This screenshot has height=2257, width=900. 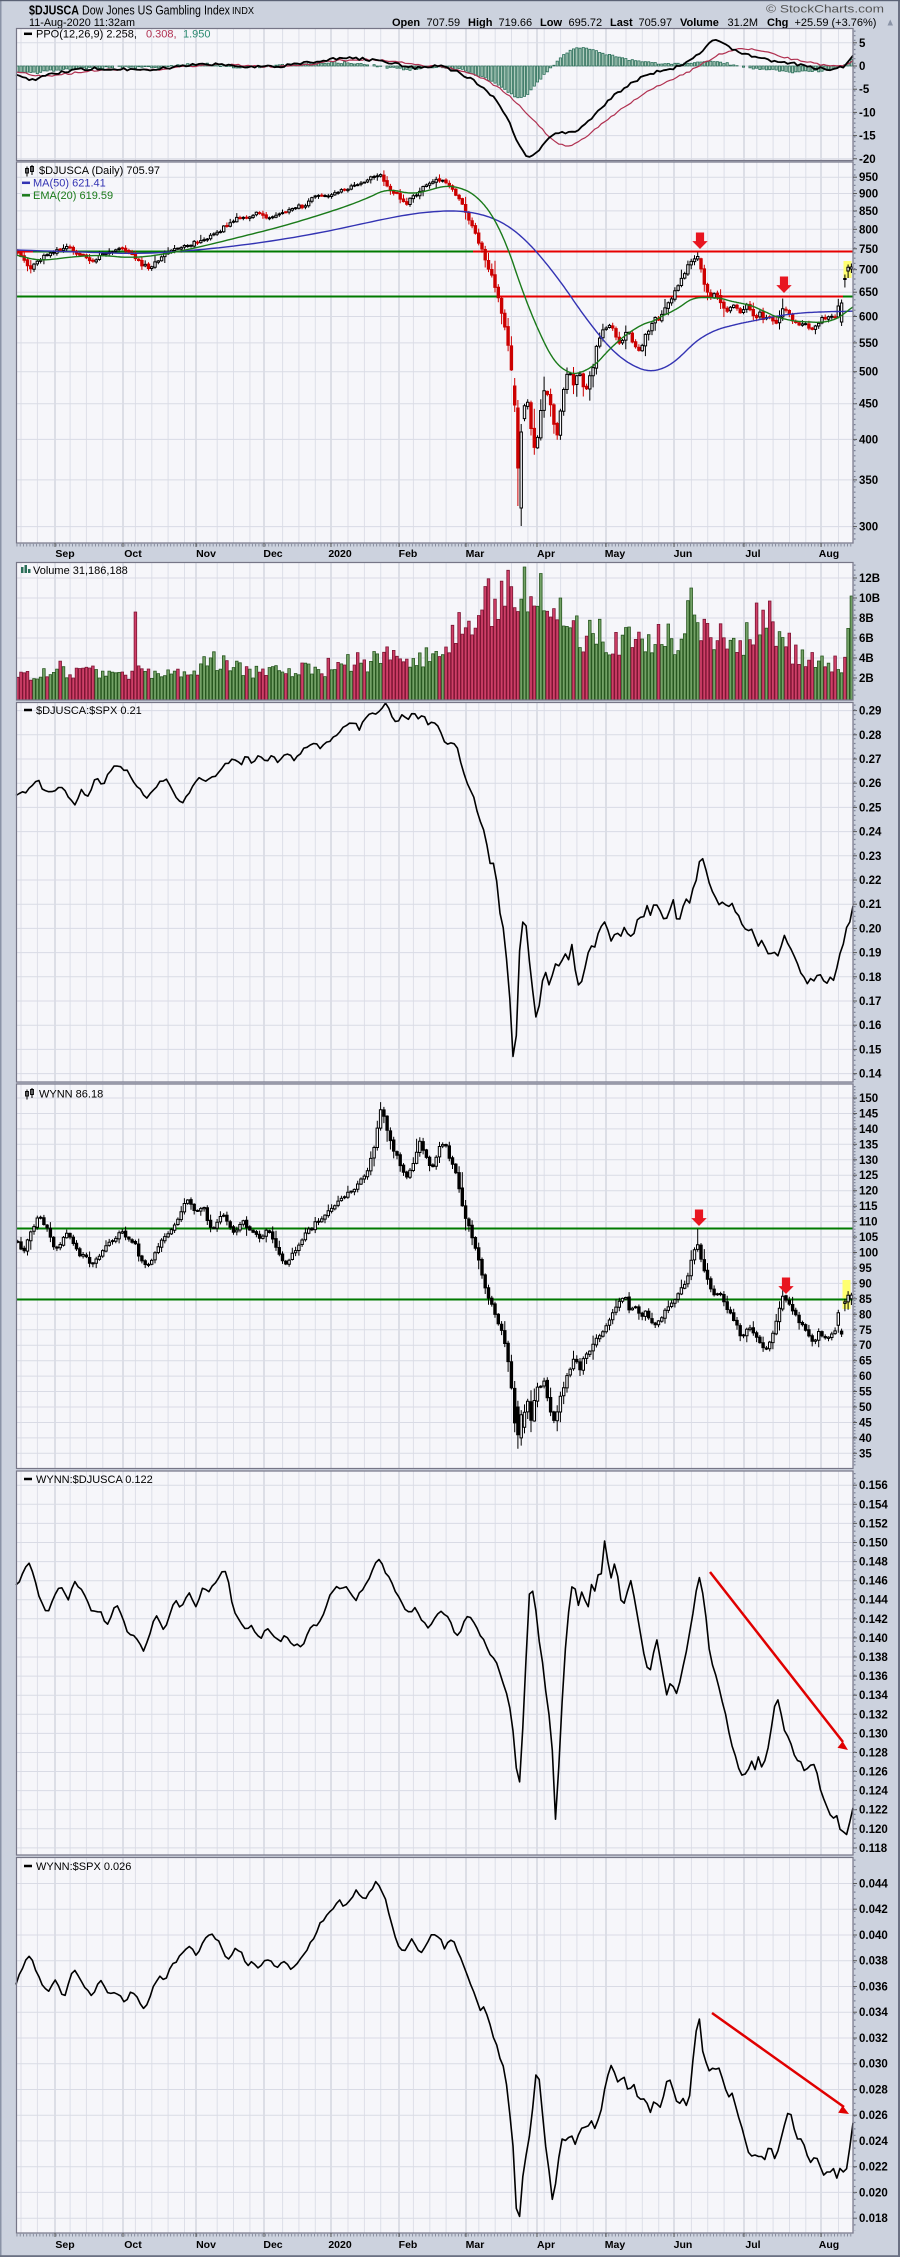 I want to click on svg-text: 0.28, so click(x=870, y=736).